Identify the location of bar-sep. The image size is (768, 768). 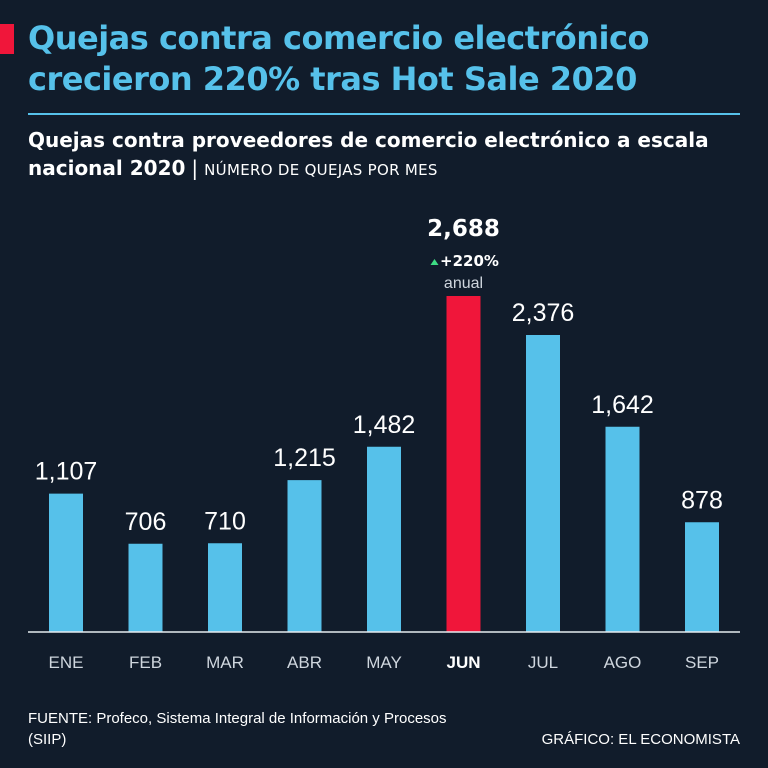
(702, 577).